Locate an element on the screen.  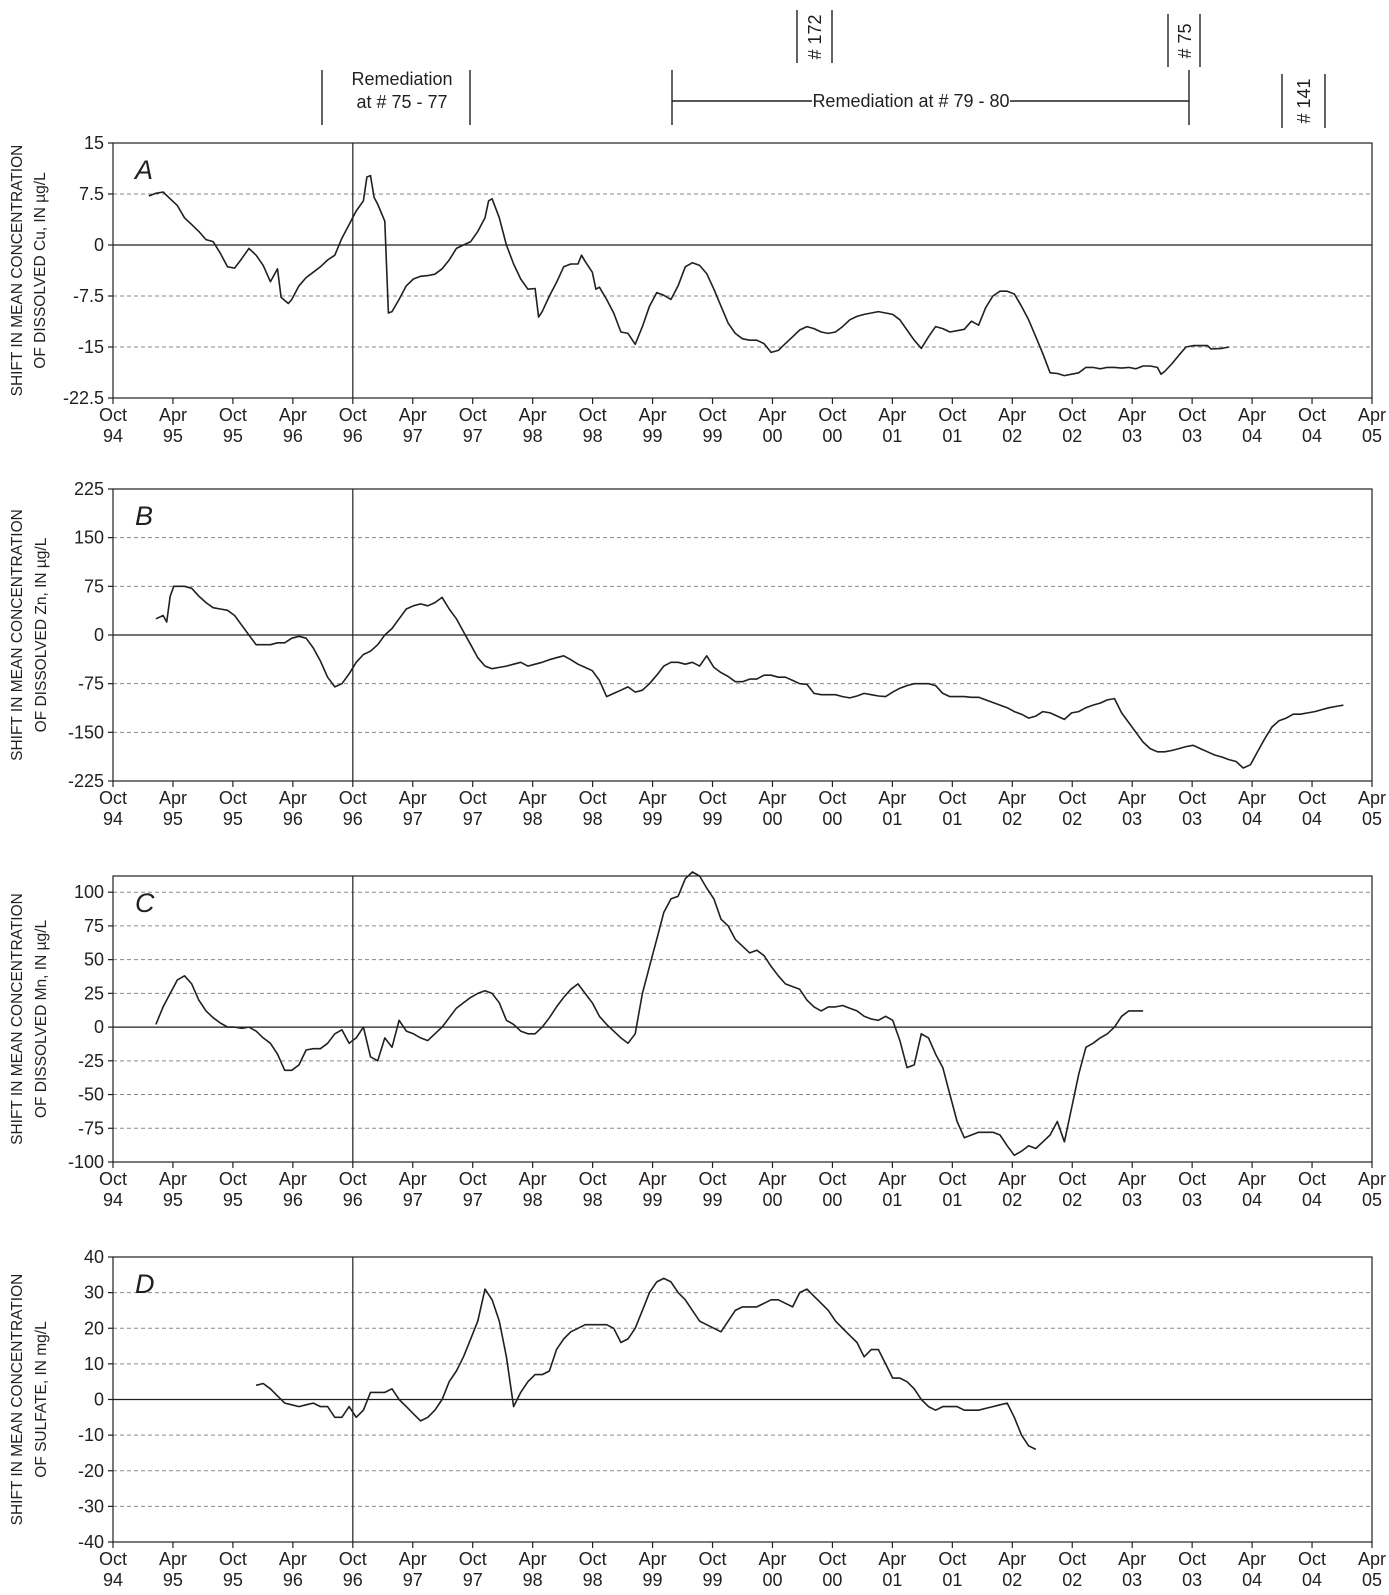
y-tick-label: -150 is located at coordinates (86, 732).